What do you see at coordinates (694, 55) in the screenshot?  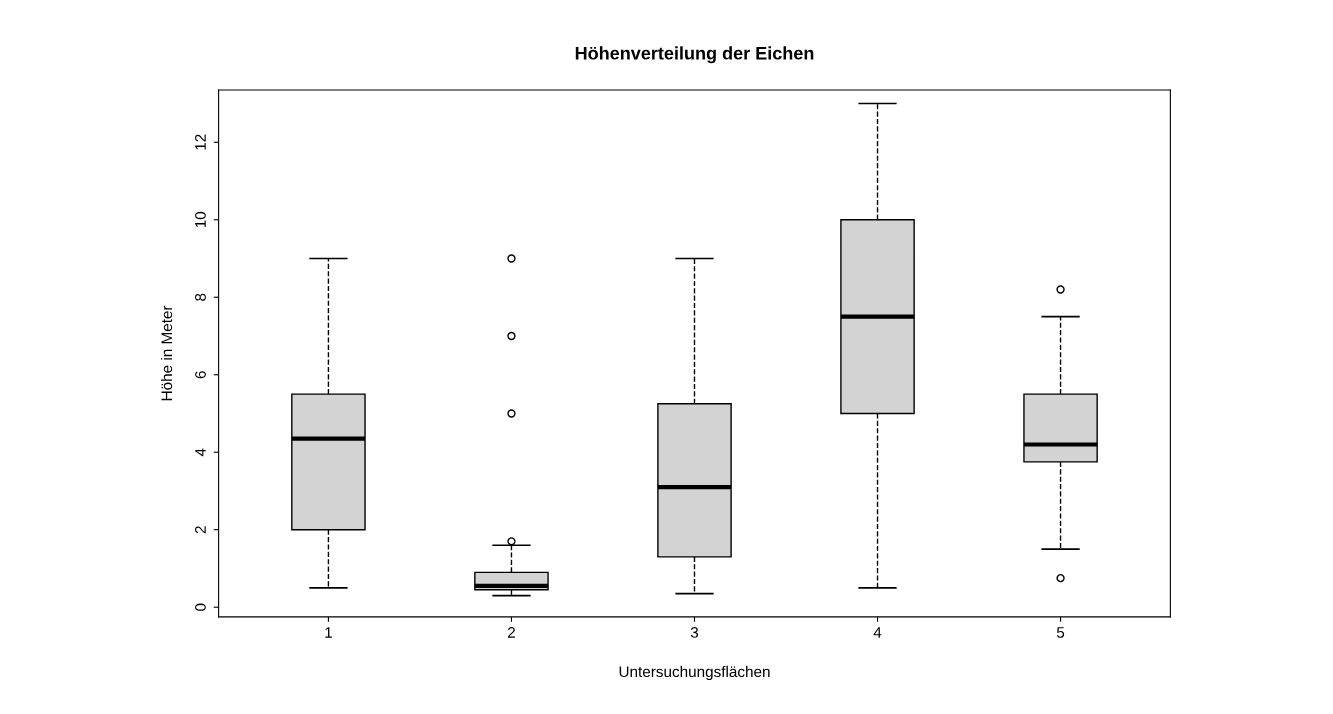 I see `chart-title: Höhenverteilung der Eichen` at bounding box center [694, 55].